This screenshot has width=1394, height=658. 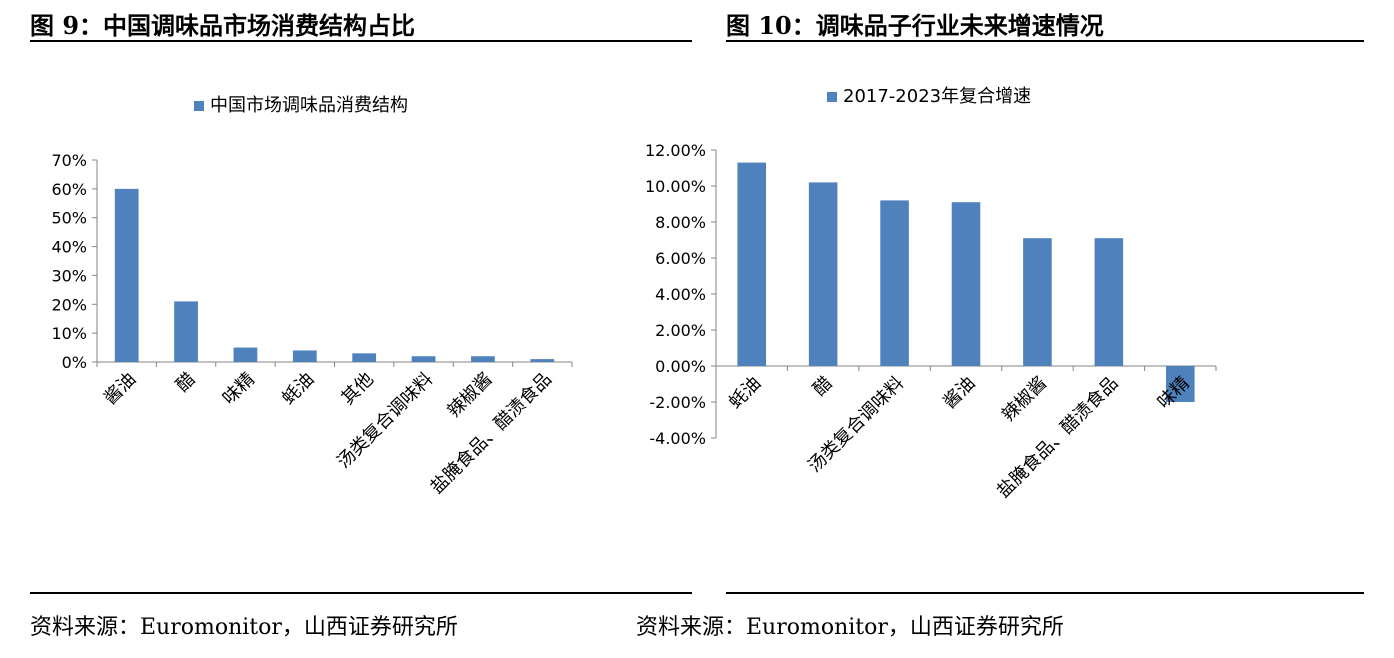 I want to click on legend-label: 2017-2023年复合增速, so click(x=937, y=96).